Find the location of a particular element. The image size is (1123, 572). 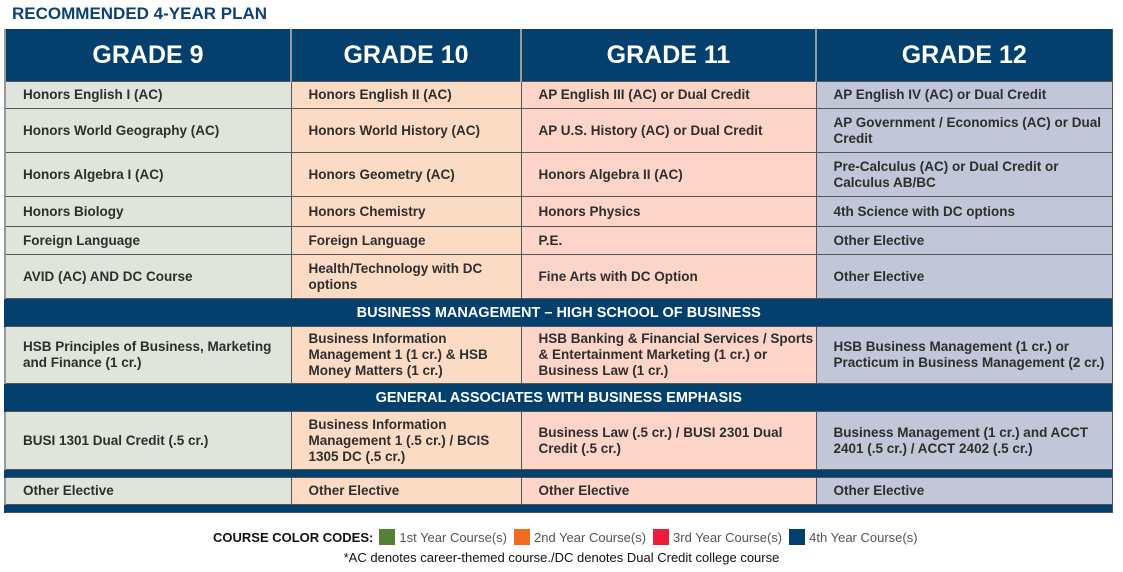

cell-grade-10: Other Elective is located at coordinates (406, 491).